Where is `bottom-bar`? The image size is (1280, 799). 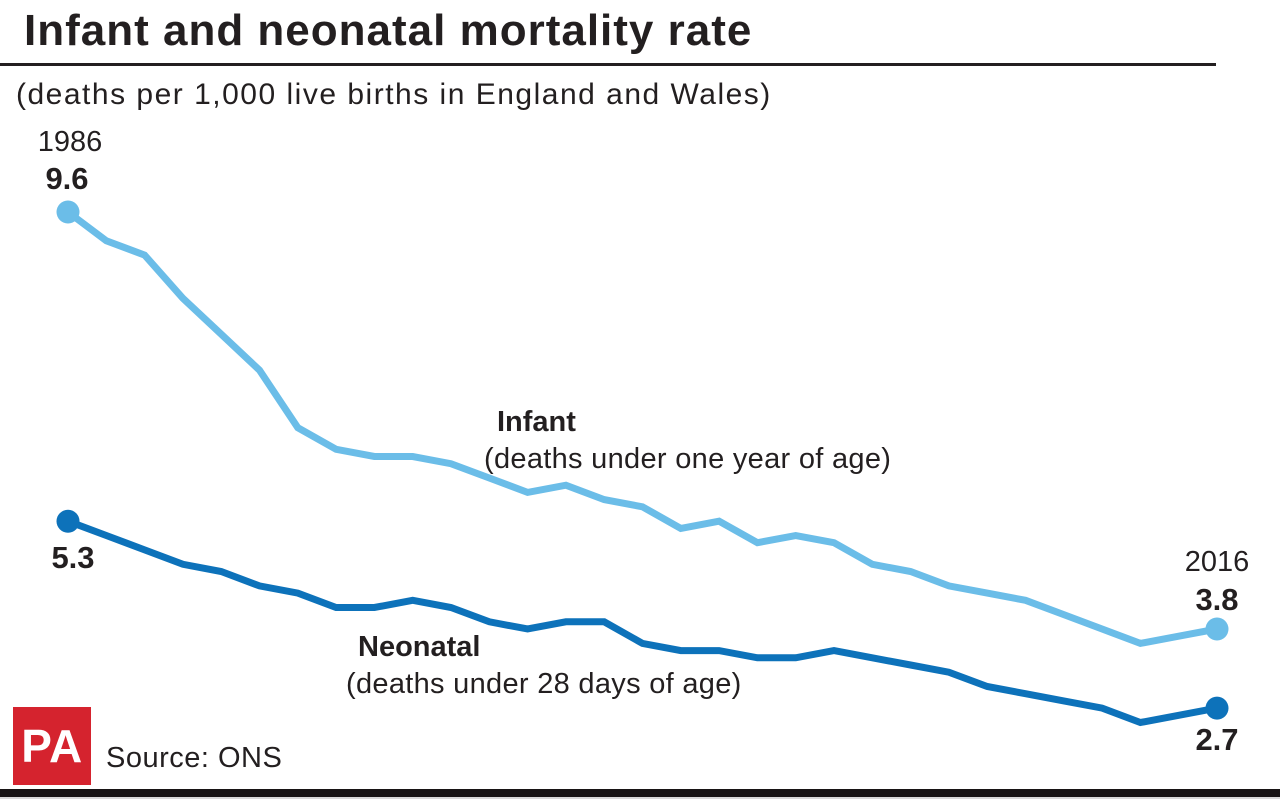 bottom-bar is located at coordinates (640, 793).